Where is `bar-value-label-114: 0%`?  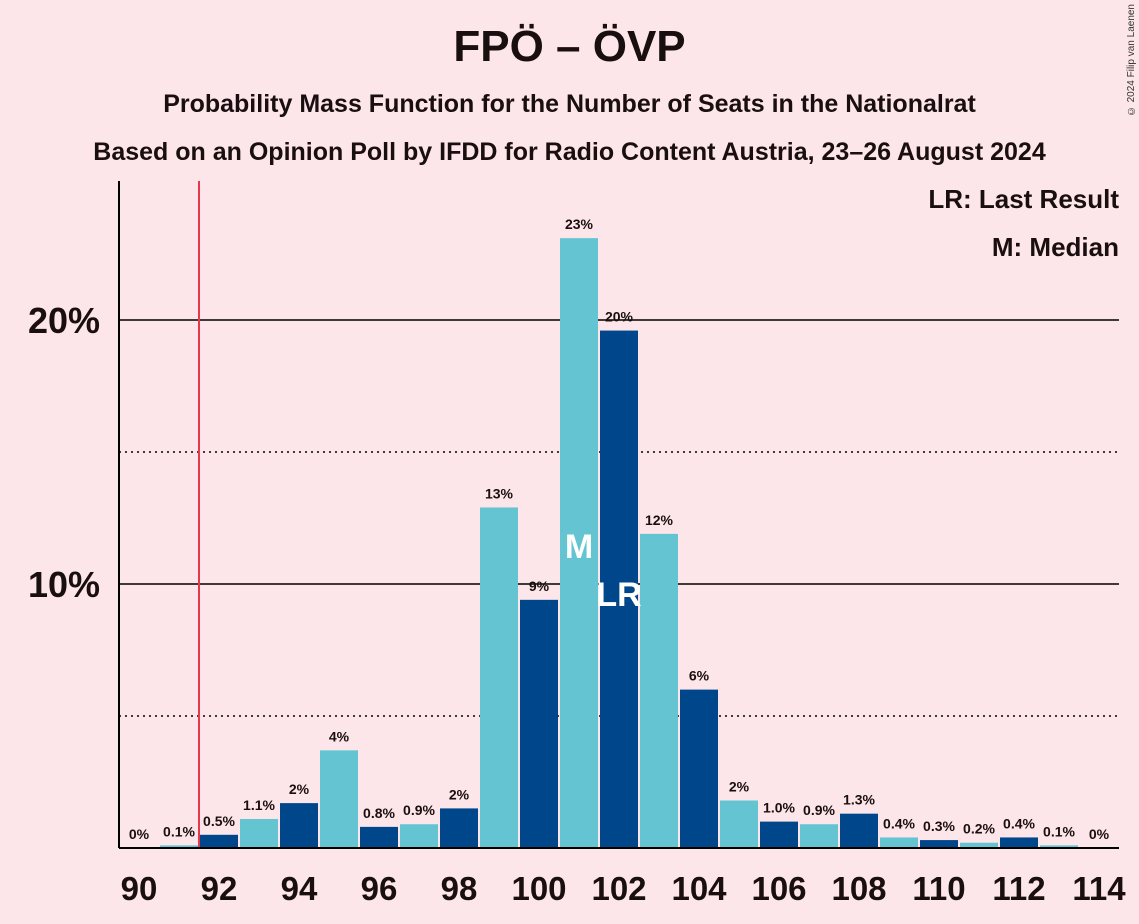 bar-value-label-114: 0% is located at coordinates (1099, 834).